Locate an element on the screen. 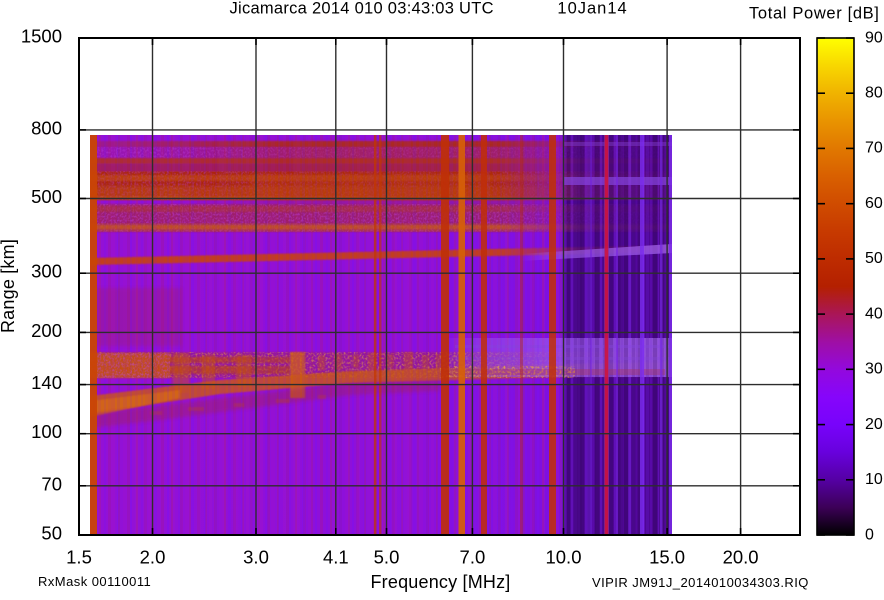 The image size is (884, 600). svg-text: 0 is located at coordinates (869, 534).